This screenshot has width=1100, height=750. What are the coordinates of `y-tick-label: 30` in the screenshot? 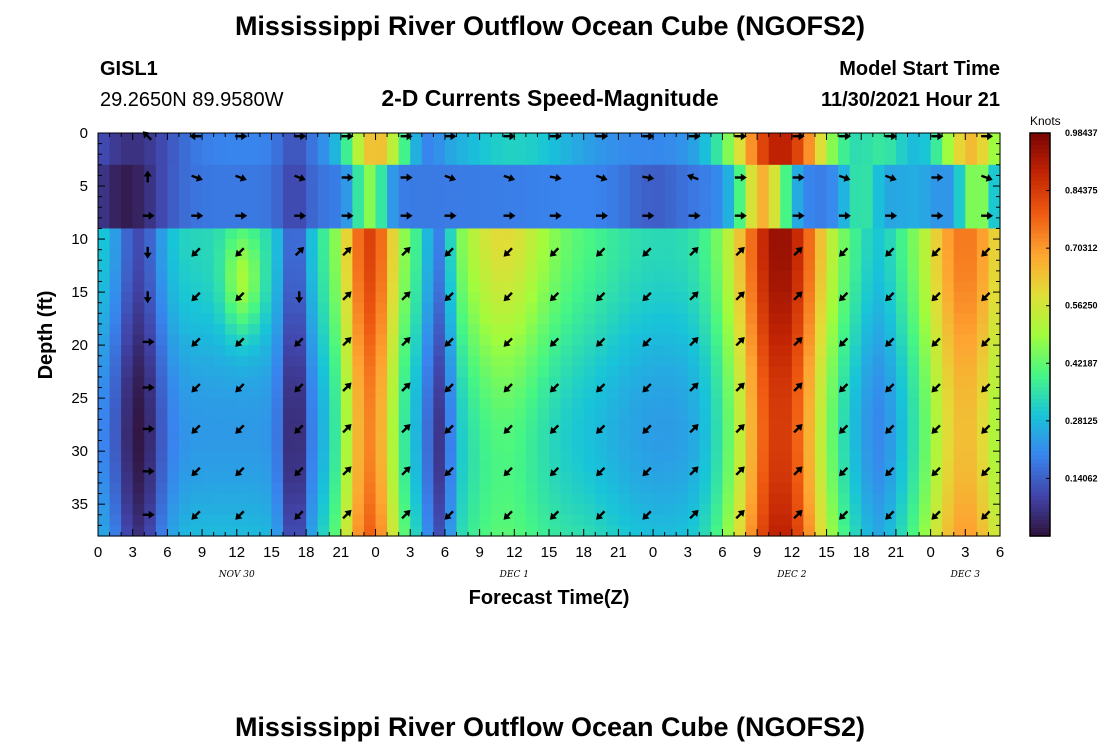 It's located at (79, 451).